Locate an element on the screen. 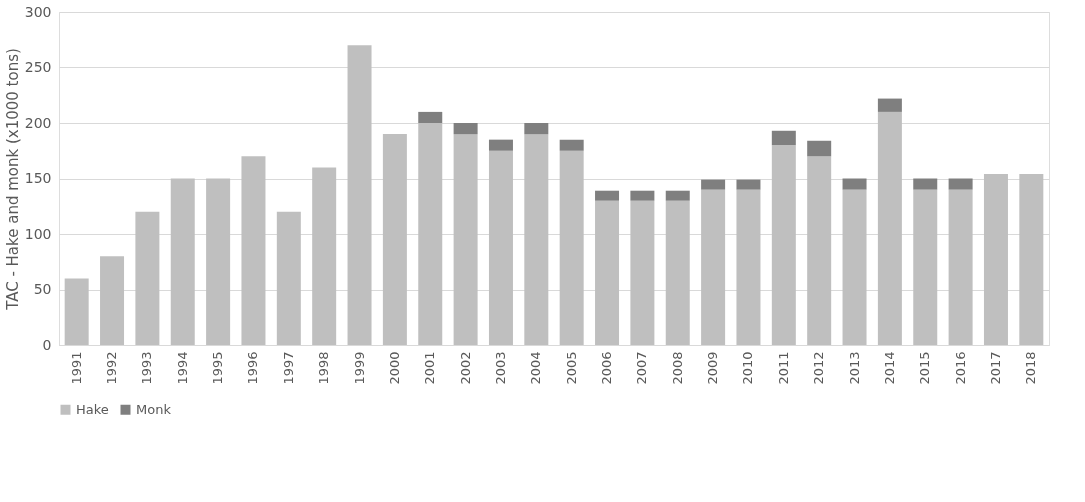 This screenshot has width=1085, height=502. legend-label: Monk is located at coordinates (154, 409).